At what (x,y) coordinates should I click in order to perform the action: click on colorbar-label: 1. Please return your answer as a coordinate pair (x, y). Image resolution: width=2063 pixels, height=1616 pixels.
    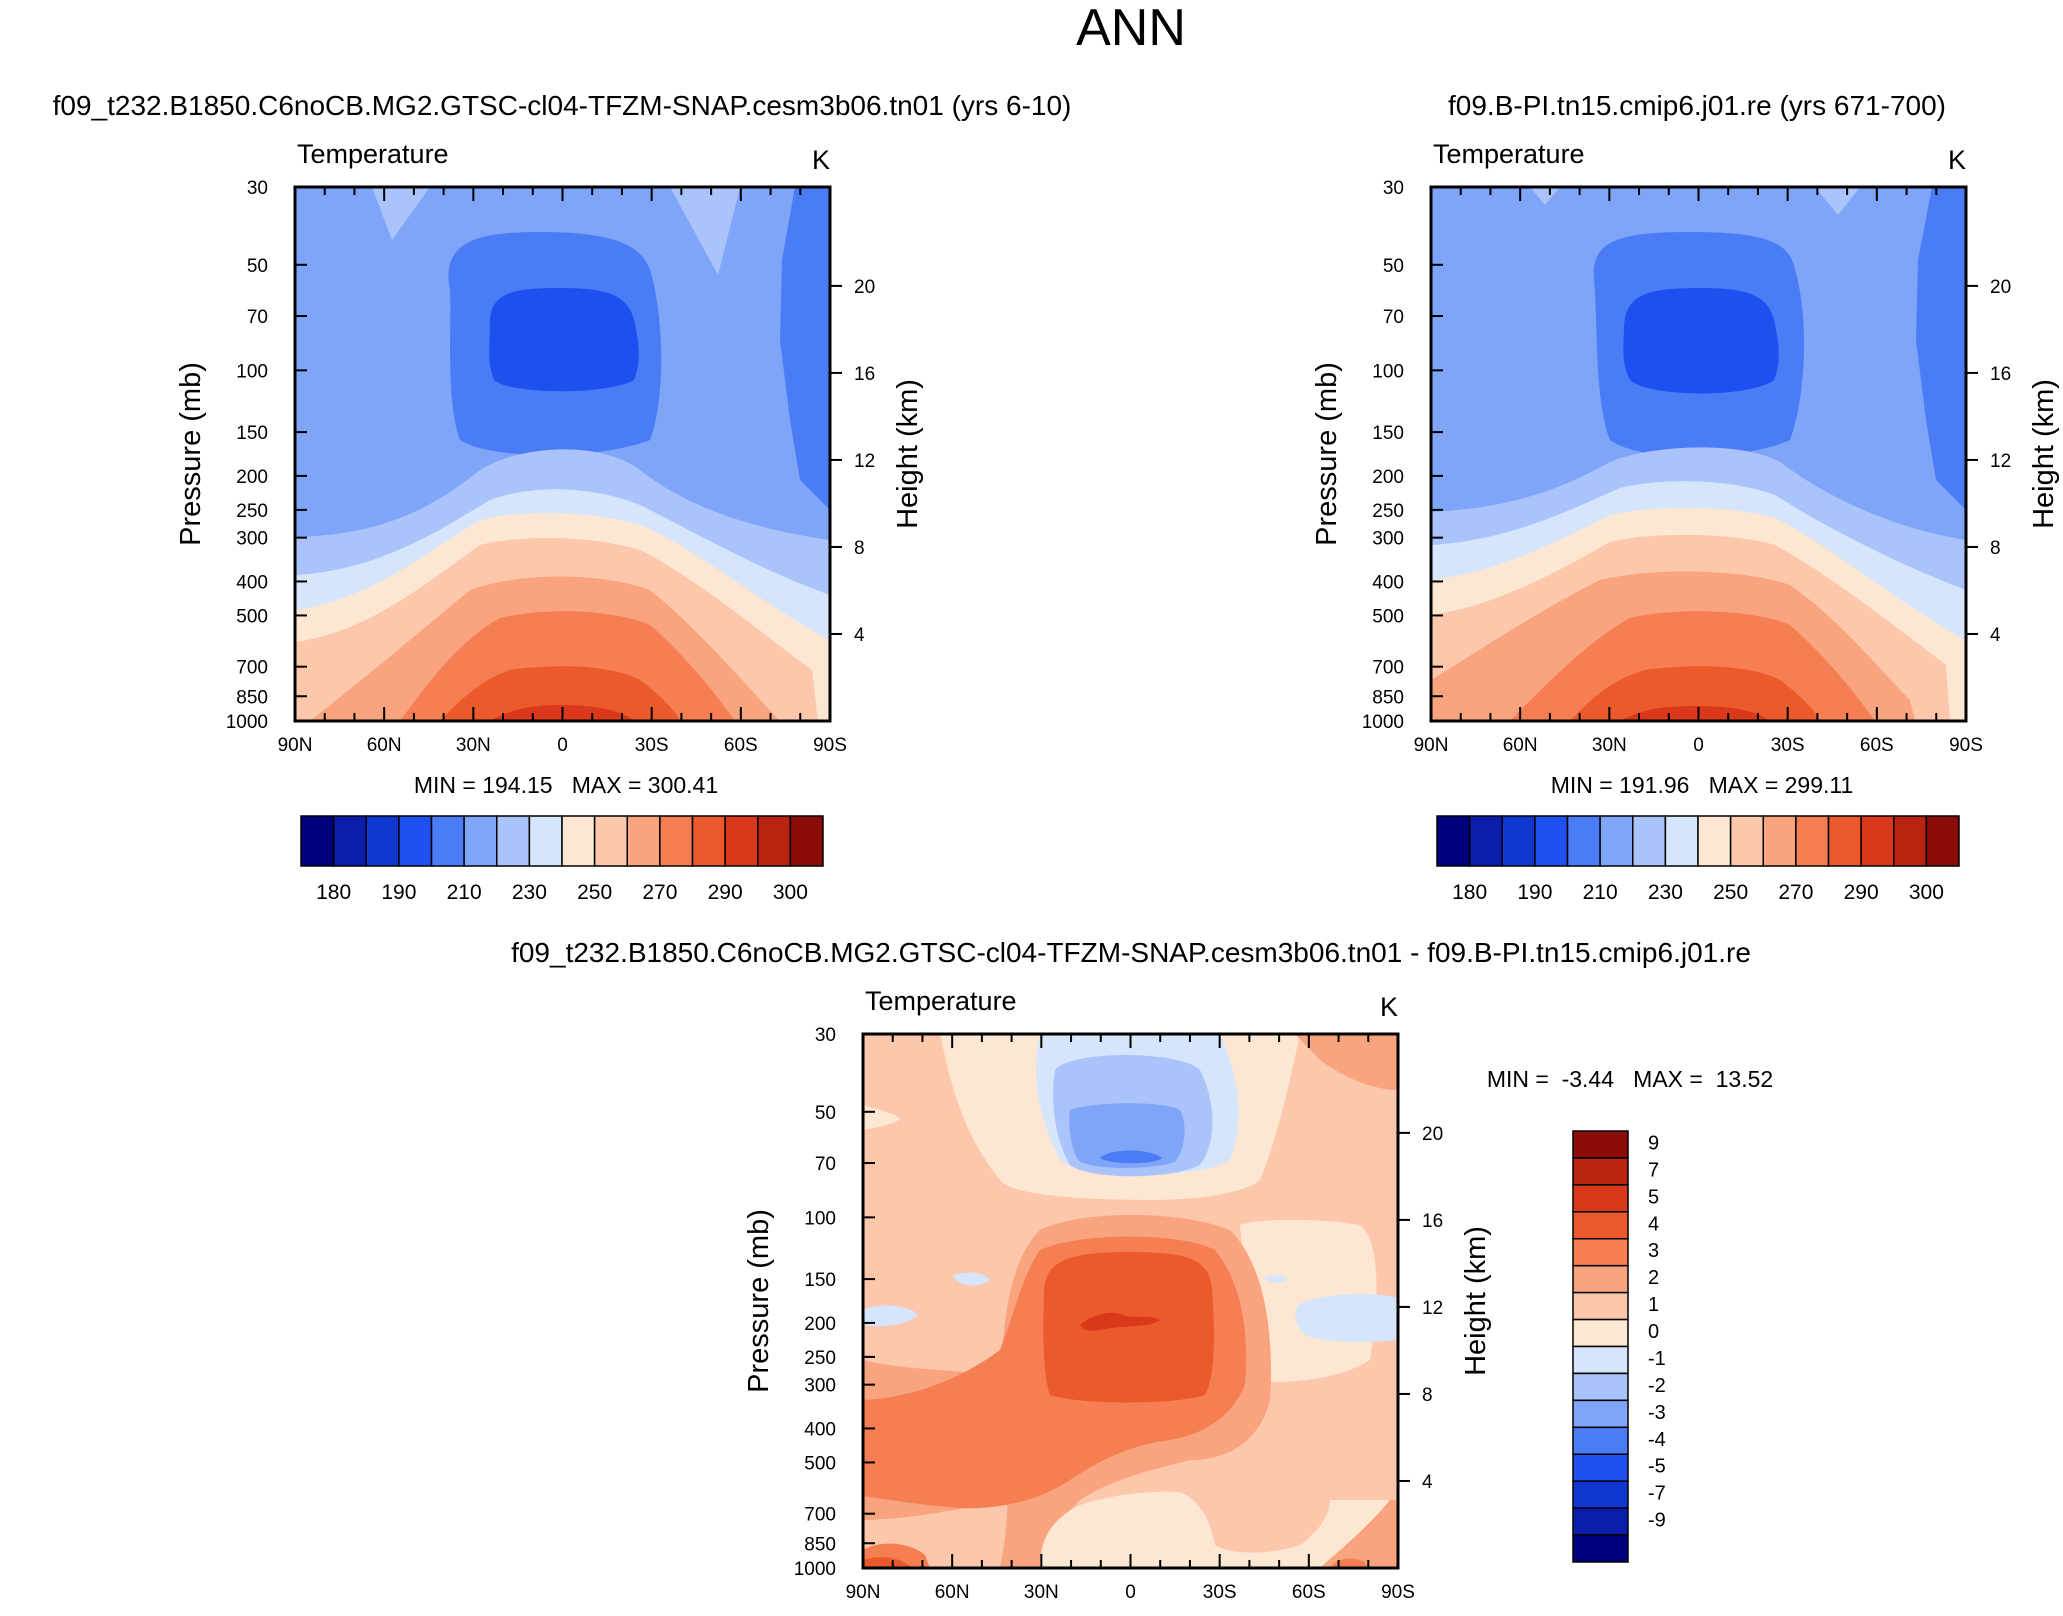
    Looking at the image, I should click on (1653, 1305).